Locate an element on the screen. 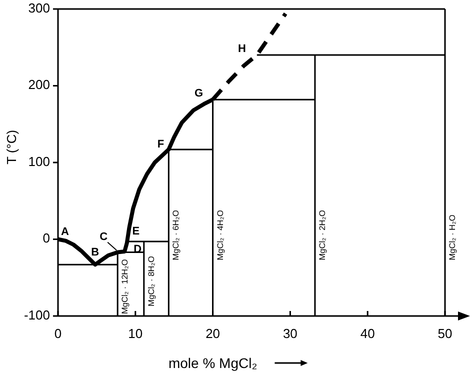  annotation: C is located at coordinates (104, 237).